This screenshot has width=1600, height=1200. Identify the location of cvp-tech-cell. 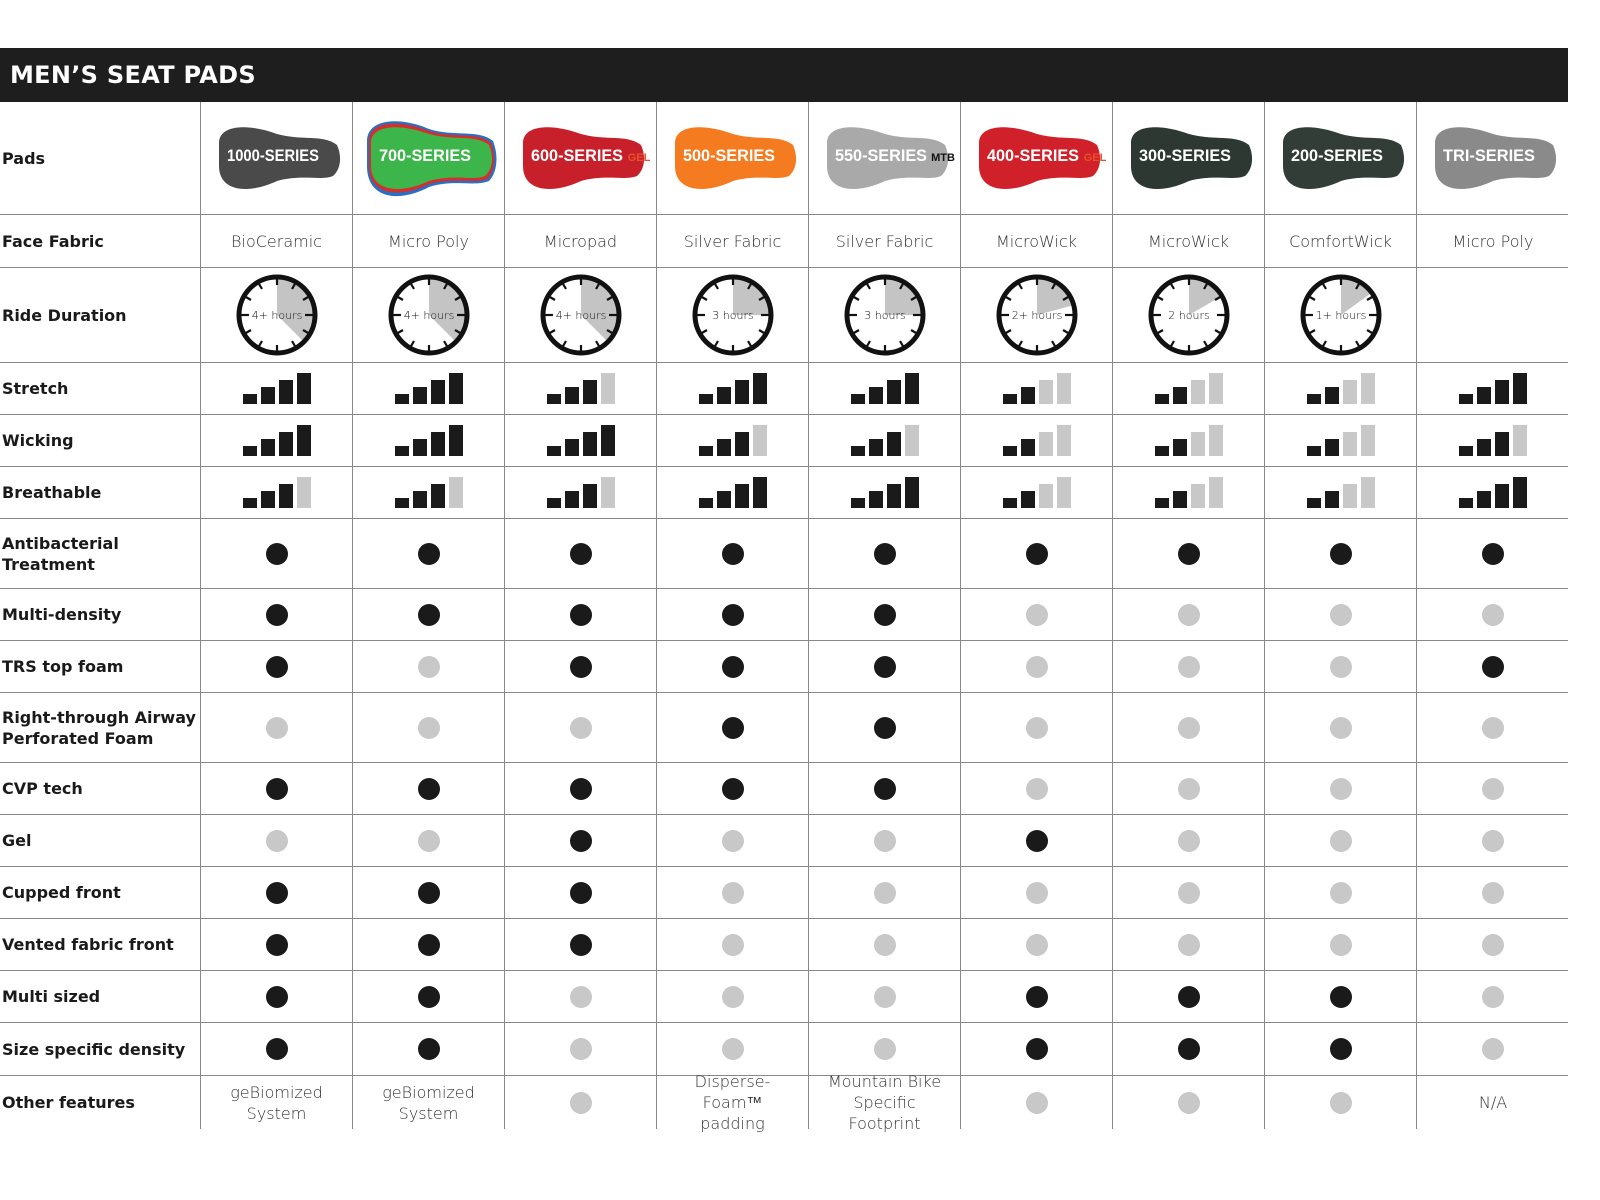
(1341, 788).